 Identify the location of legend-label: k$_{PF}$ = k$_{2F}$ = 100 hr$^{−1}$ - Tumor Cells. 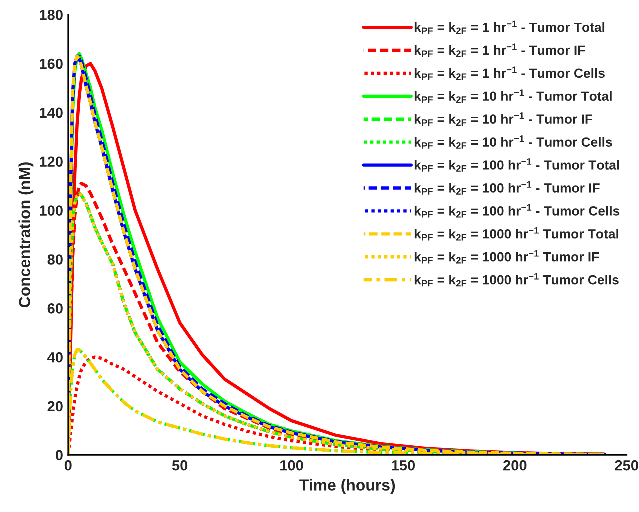
(517, 211).